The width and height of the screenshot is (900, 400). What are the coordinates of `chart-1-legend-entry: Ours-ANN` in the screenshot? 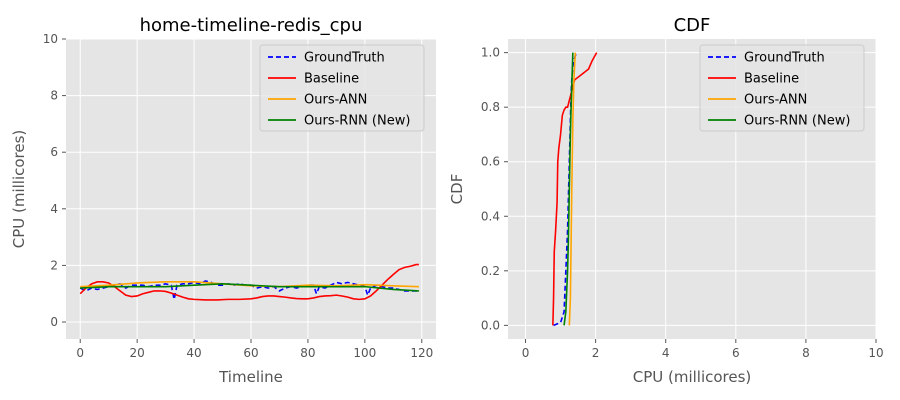 It's located at (335, 100).